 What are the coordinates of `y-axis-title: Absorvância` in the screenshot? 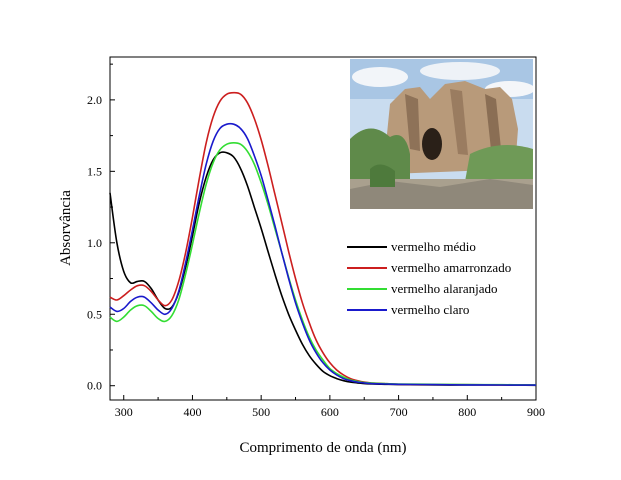 It's located at (66, 228).